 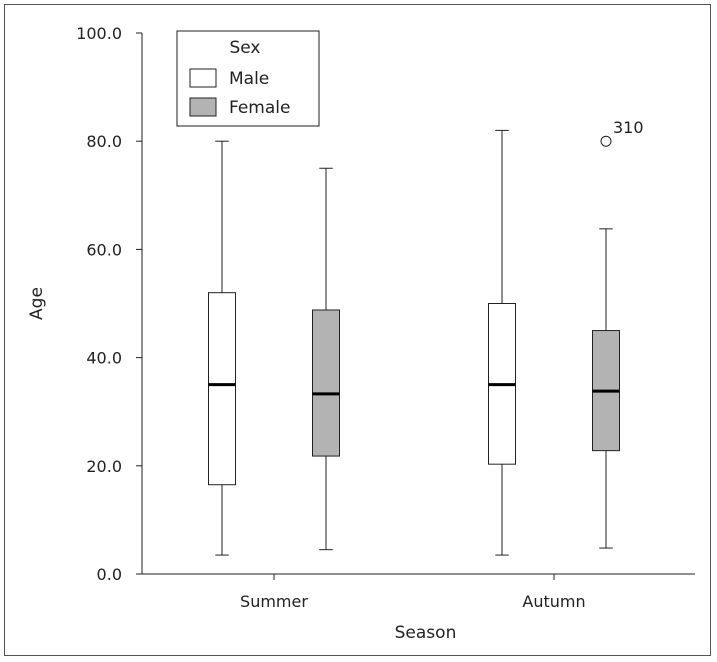 What do you see at coordinates (606, 141) in the screenshot?
I see `outlier-point` at bounding box center [606, 141].